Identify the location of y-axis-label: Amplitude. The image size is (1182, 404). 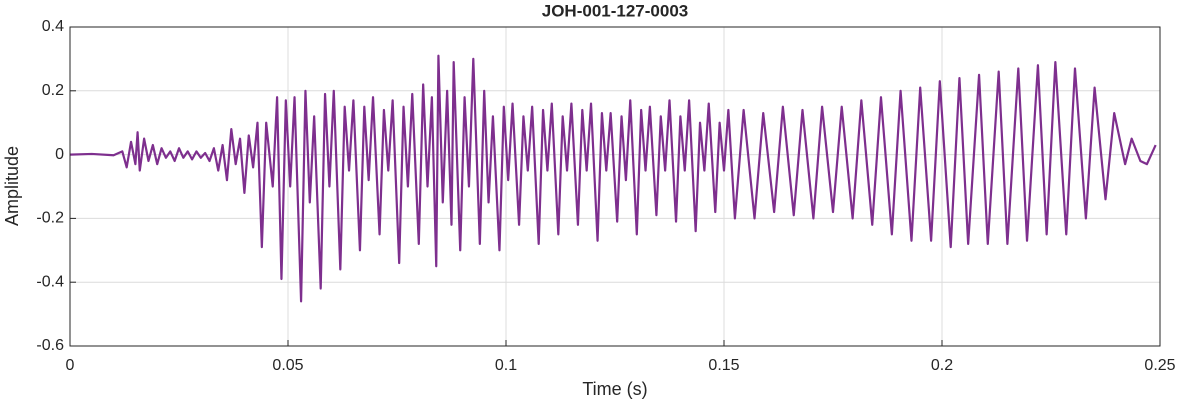
(12, 186).